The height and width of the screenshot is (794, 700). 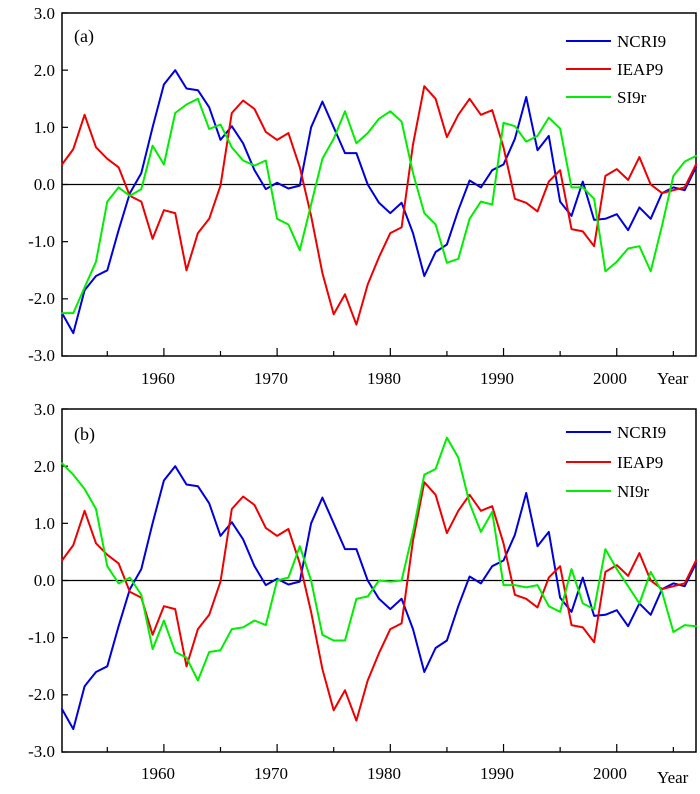 What do you see at coordinates (41, 694) in the screenshot?
I see `panel-b-ytick-label: -2.0` at bounding box center [41, 694].